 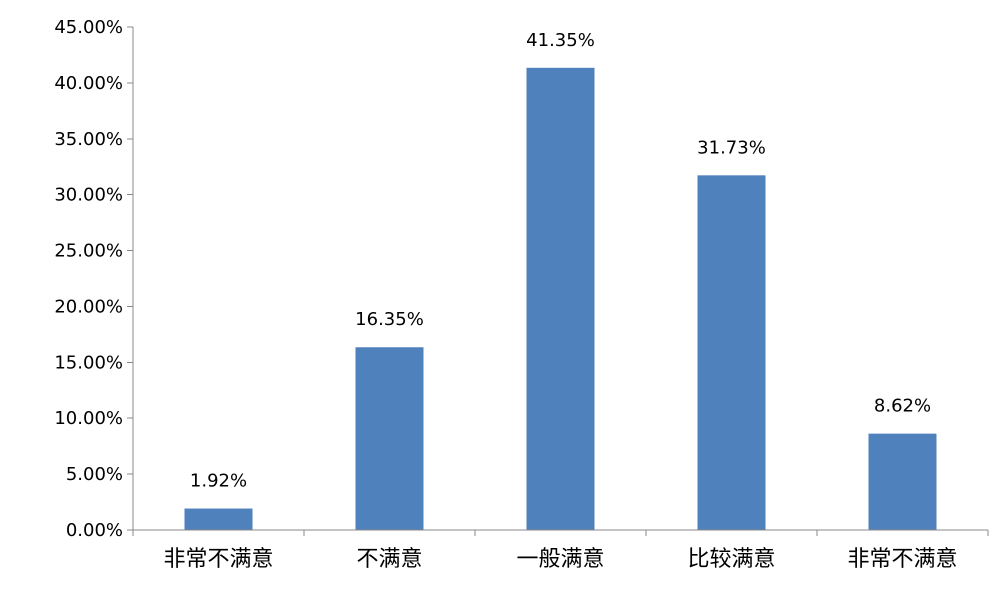 I want to click on y-tick-label: 20.00%, so click(x=88, y=306).